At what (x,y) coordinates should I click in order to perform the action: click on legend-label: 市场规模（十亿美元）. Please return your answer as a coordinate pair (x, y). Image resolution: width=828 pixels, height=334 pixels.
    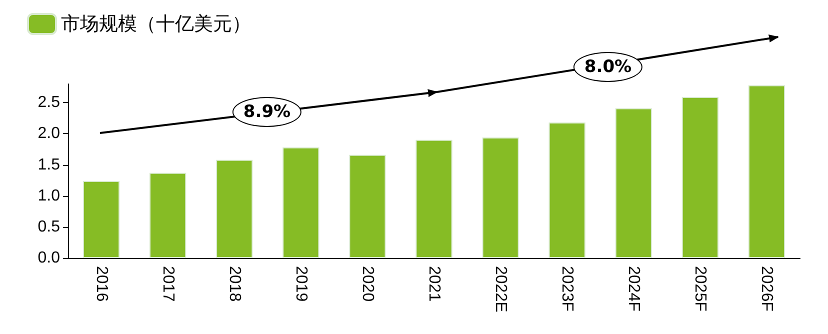
    Looking at the image, I should click on (156, 24).